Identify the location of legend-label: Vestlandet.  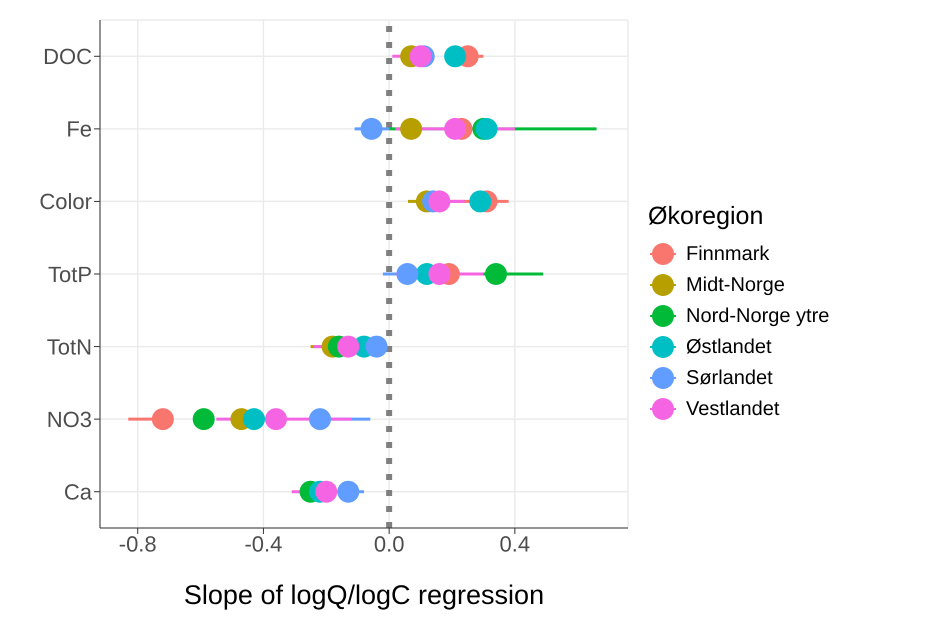
(732, 409).